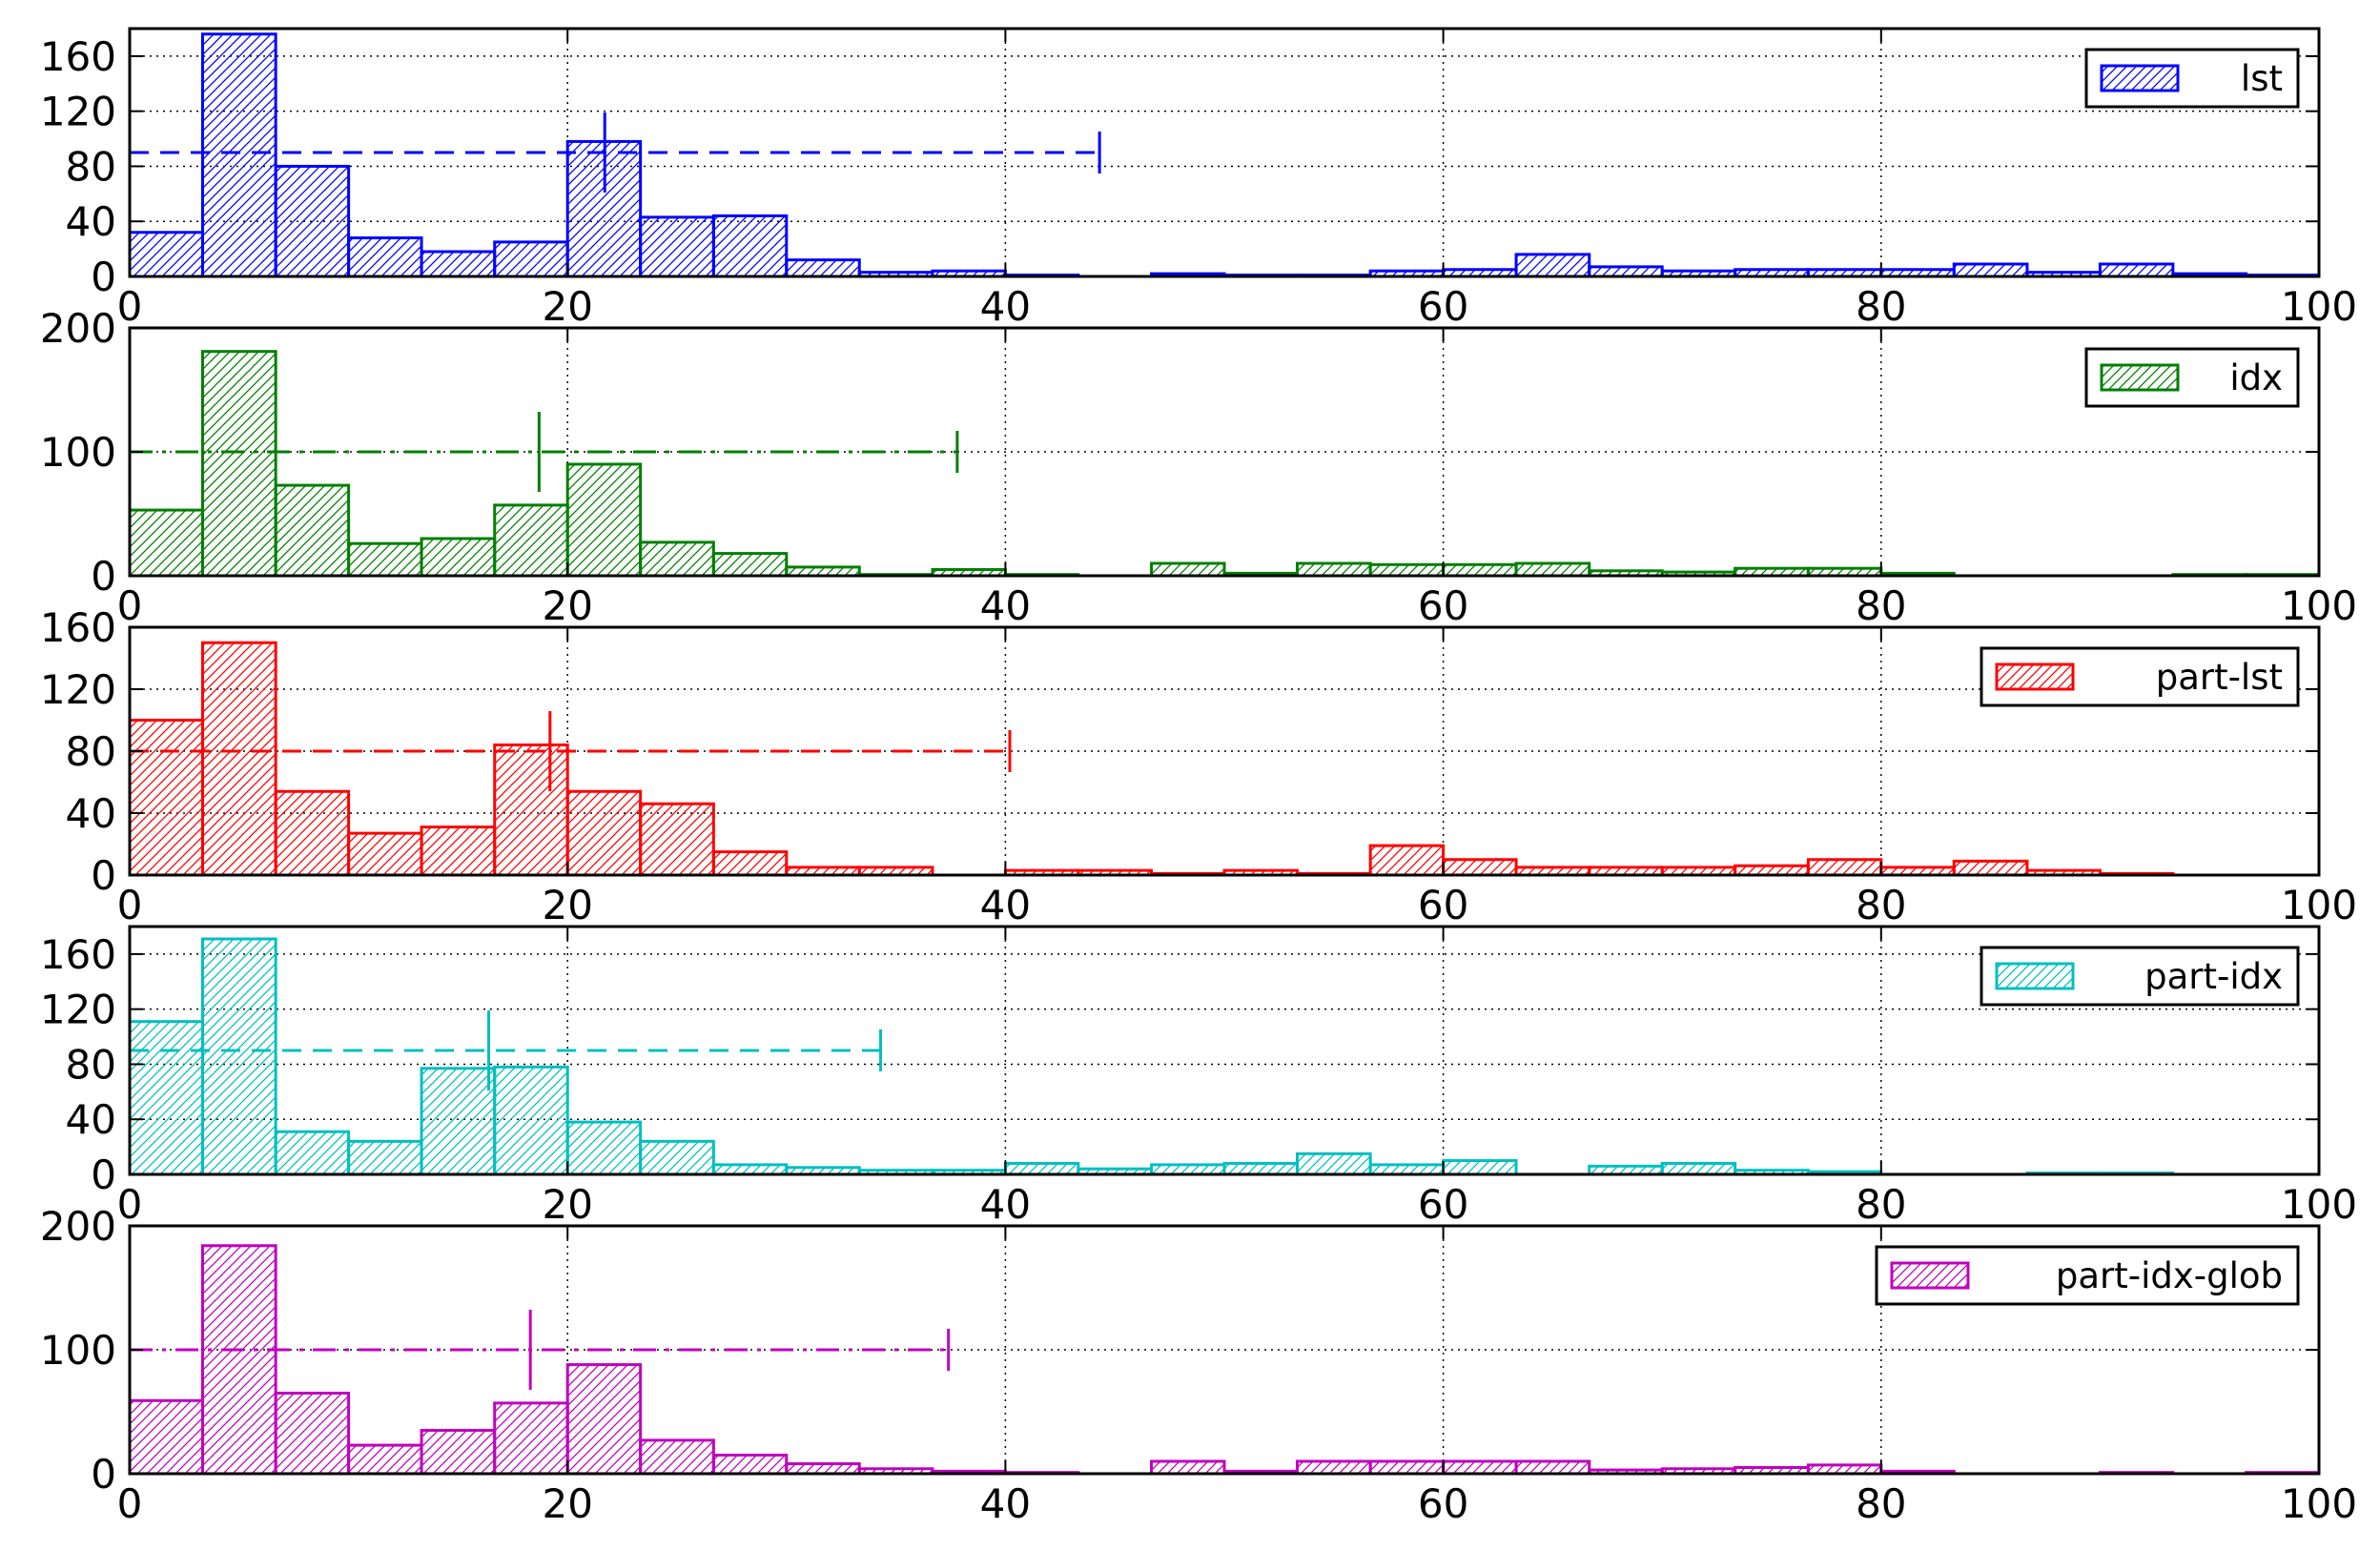 Image resolution: width=2380 pixels, height=1549 pixels. Describe the element at coordinates (2192, 377) in the screenshot. I see `legend: idx` at that location.